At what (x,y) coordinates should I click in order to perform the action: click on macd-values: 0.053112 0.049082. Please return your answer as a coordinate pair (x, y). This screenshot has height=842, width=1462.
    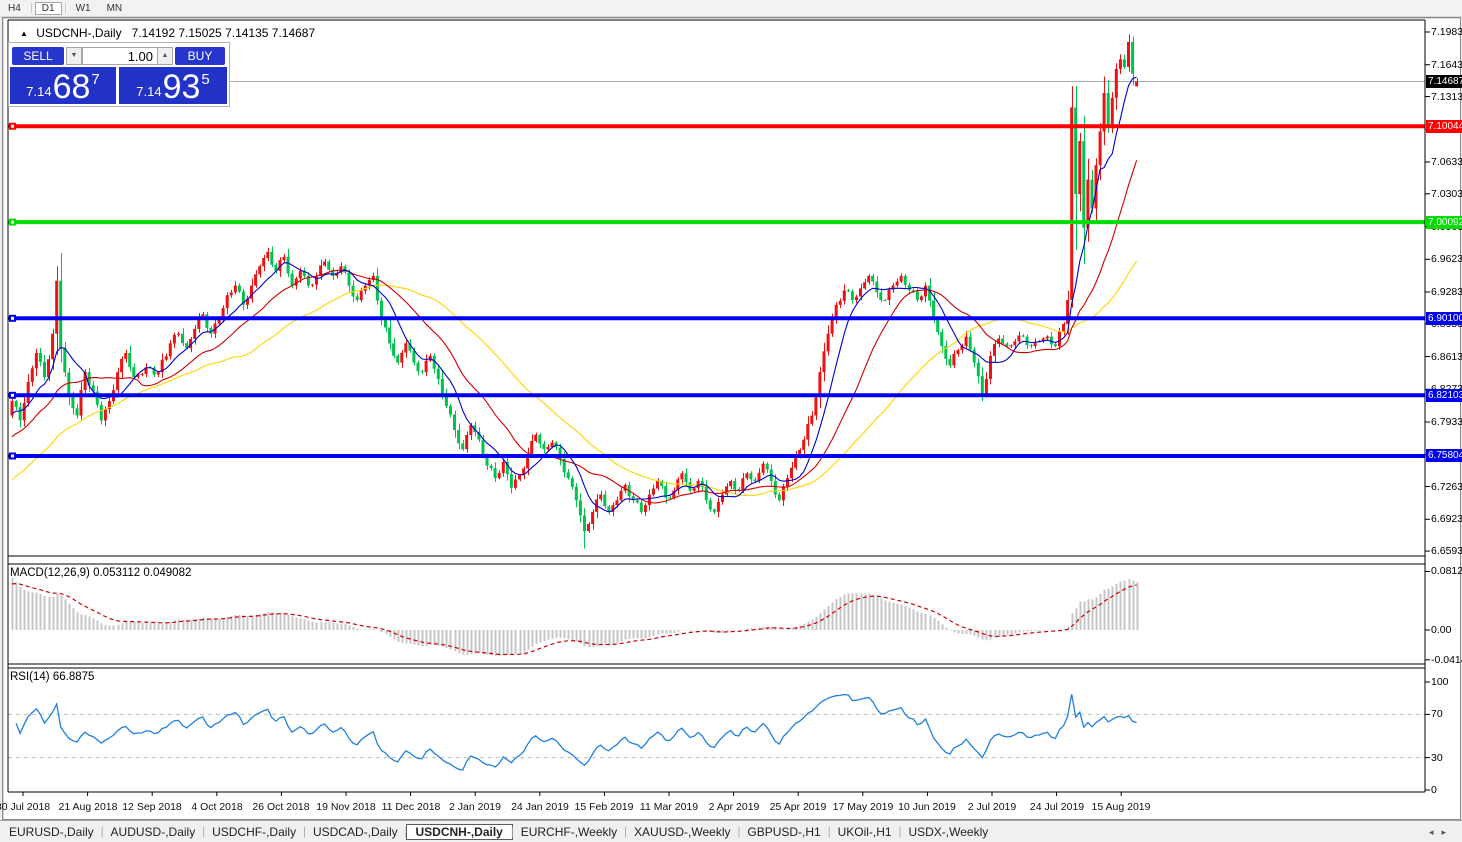
    Looking at the image, I should click on (142, 573).